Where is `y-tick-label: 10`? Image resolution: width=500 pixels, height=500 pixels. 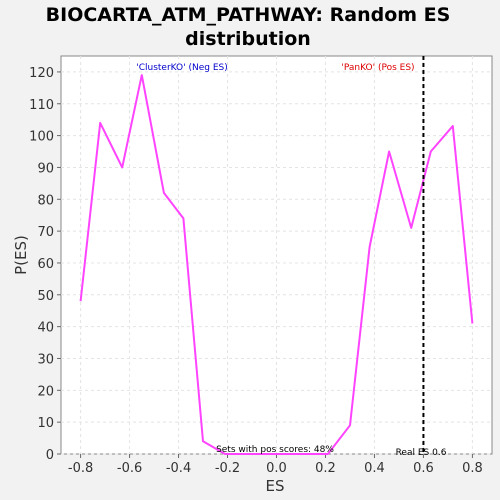
y-tick-label: 10 is located at coordinates (45, 423).